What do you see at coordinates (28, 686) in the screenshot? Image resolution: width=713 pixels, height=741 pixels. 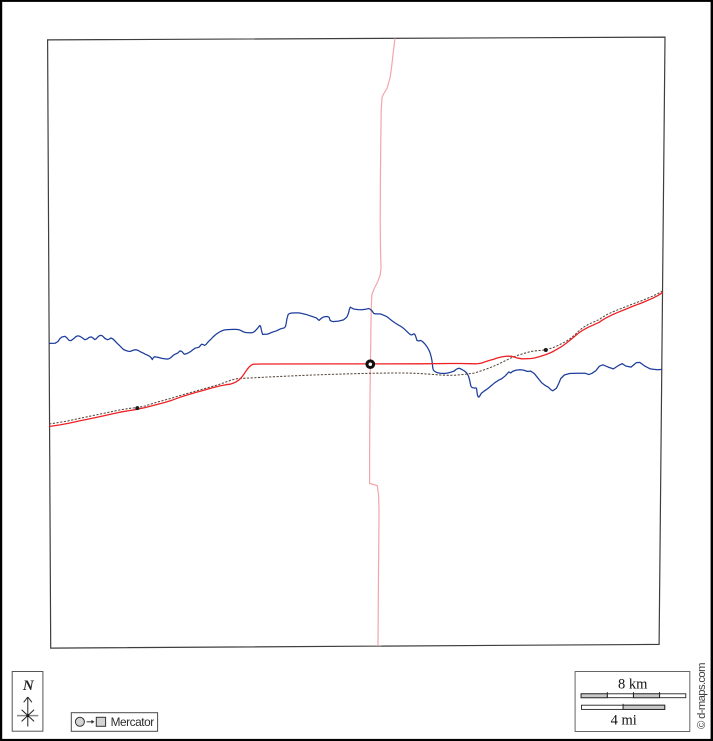 I see `svg-text: N` at bounding box center [28, 686].